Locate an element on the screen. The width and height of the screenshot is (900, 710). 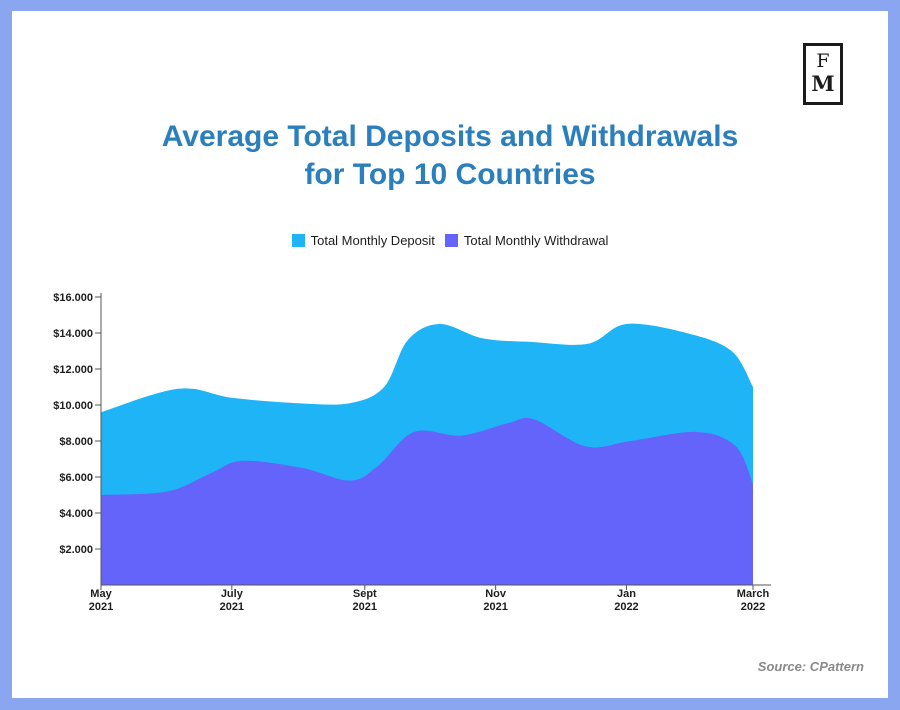
x-tick-label-month: Jan is located at coordinates (626, 594).